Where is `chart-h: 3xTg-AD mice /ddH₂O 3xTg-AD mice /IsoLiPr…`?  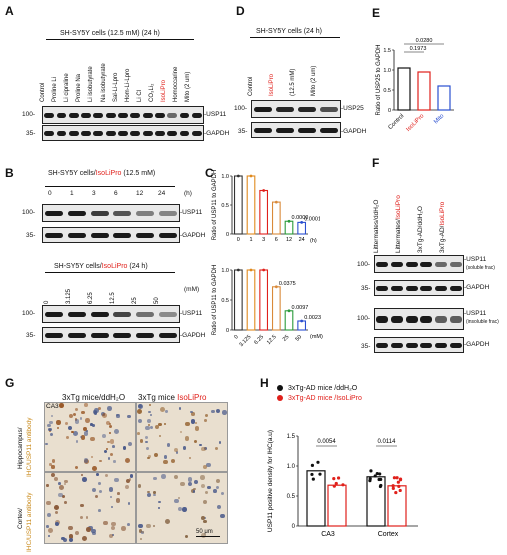 chart-h: 3xTg-AD mice /ddH₂O 3xTg-AD mice /IsoLiPr… is located at coordinates (342, 461).